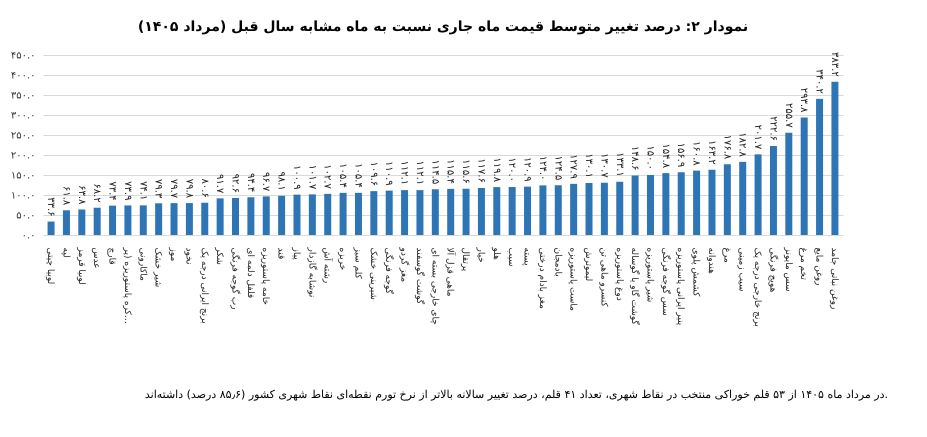 Image resolution: width=927 pixels, height=437 pixels. Describe the element at coordinates (742, 145) in the screenshot. I see `data-label: ۱۸۲.۸` at that location.